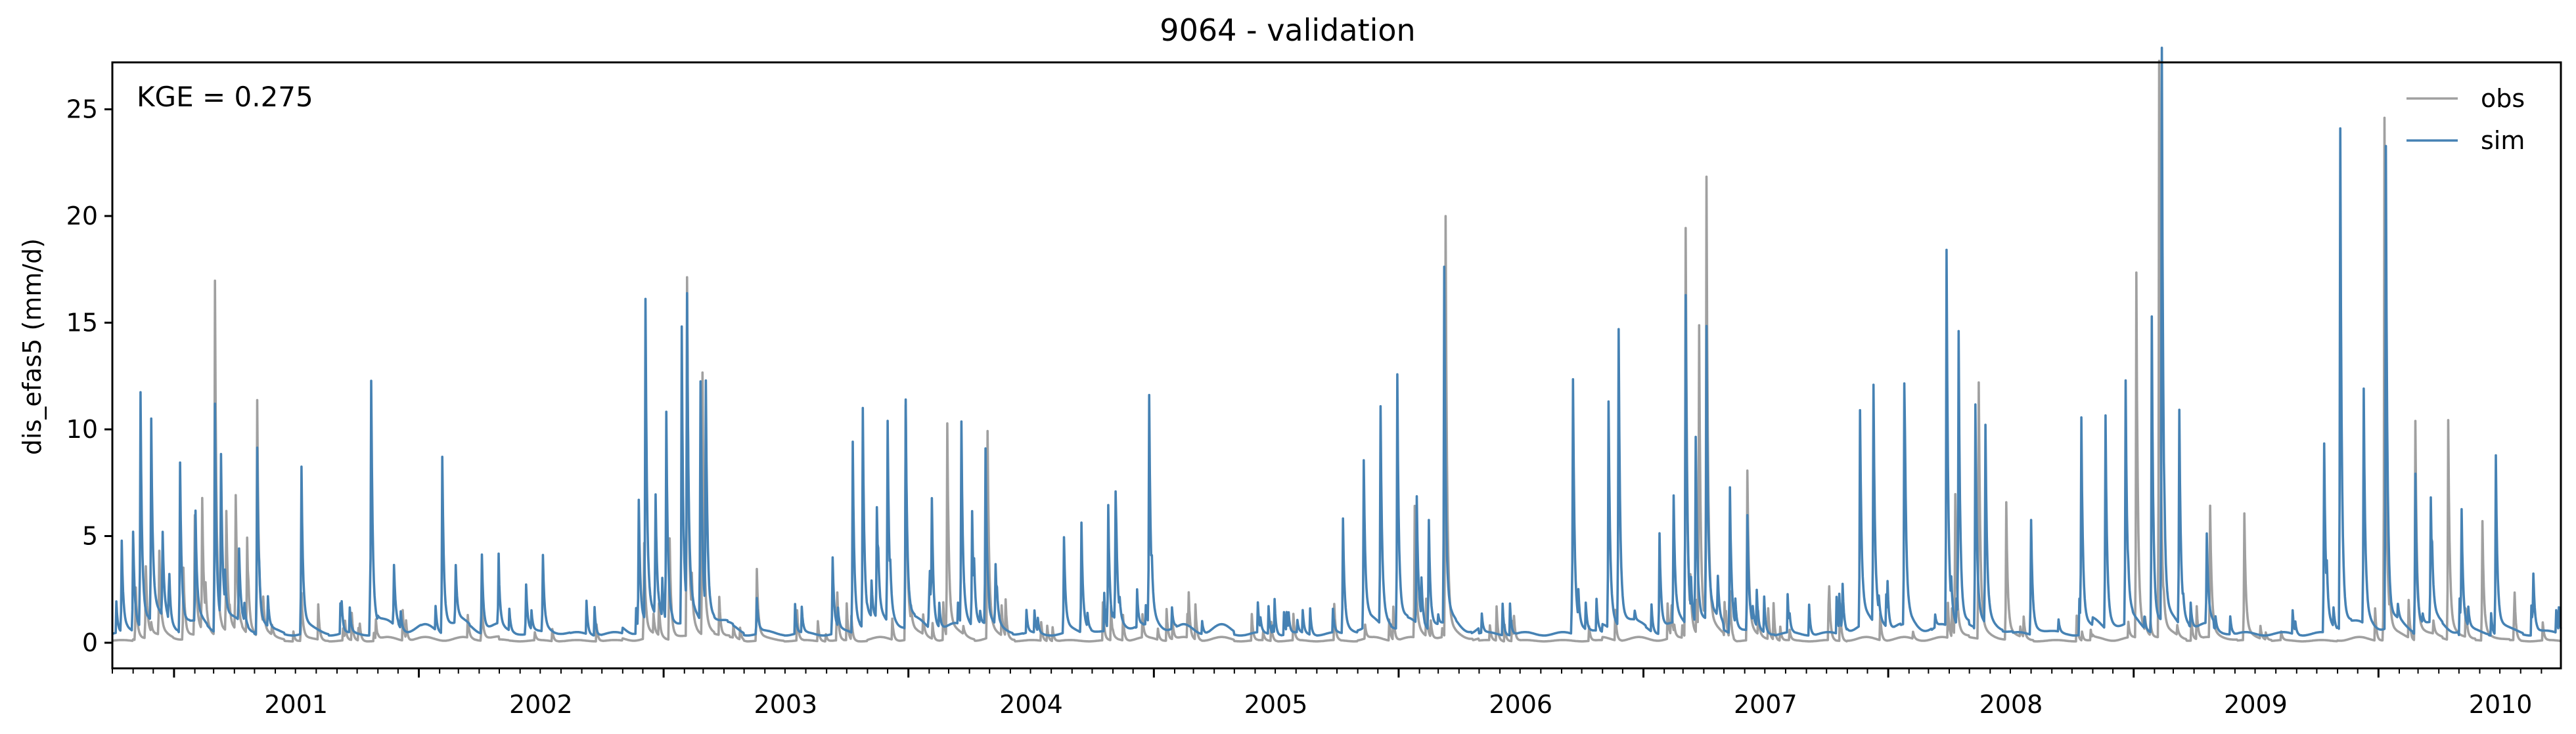 This screenshot has height=734, width=2576. I want to click on x-tick-label: 2010, so click(2501, 704).